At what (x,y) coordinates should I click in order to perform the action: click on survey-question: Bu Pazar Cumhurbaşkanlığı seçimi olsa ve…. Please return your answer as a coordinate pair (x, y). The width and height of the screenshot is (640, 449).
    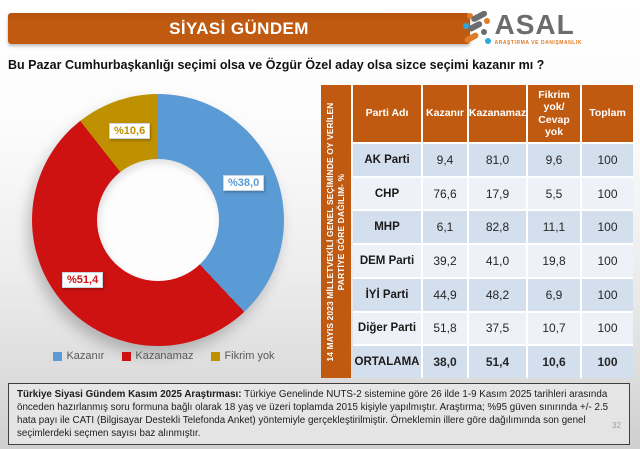
    Looking at the image, I should click on (276, 65).